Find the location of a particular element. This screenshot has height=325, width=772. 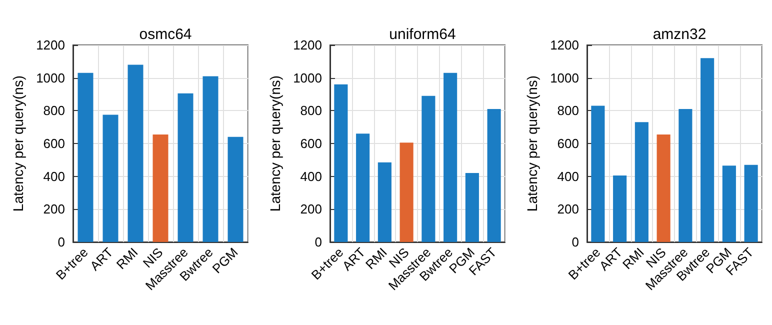

chart-title: amzn32 is located at coordinates (679, 34).